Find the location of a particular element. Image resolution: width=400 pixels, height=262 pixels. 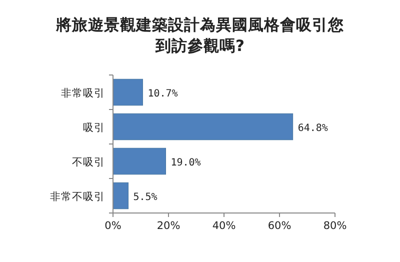

data-label: 64.8% is located at coordinates (313, 128).